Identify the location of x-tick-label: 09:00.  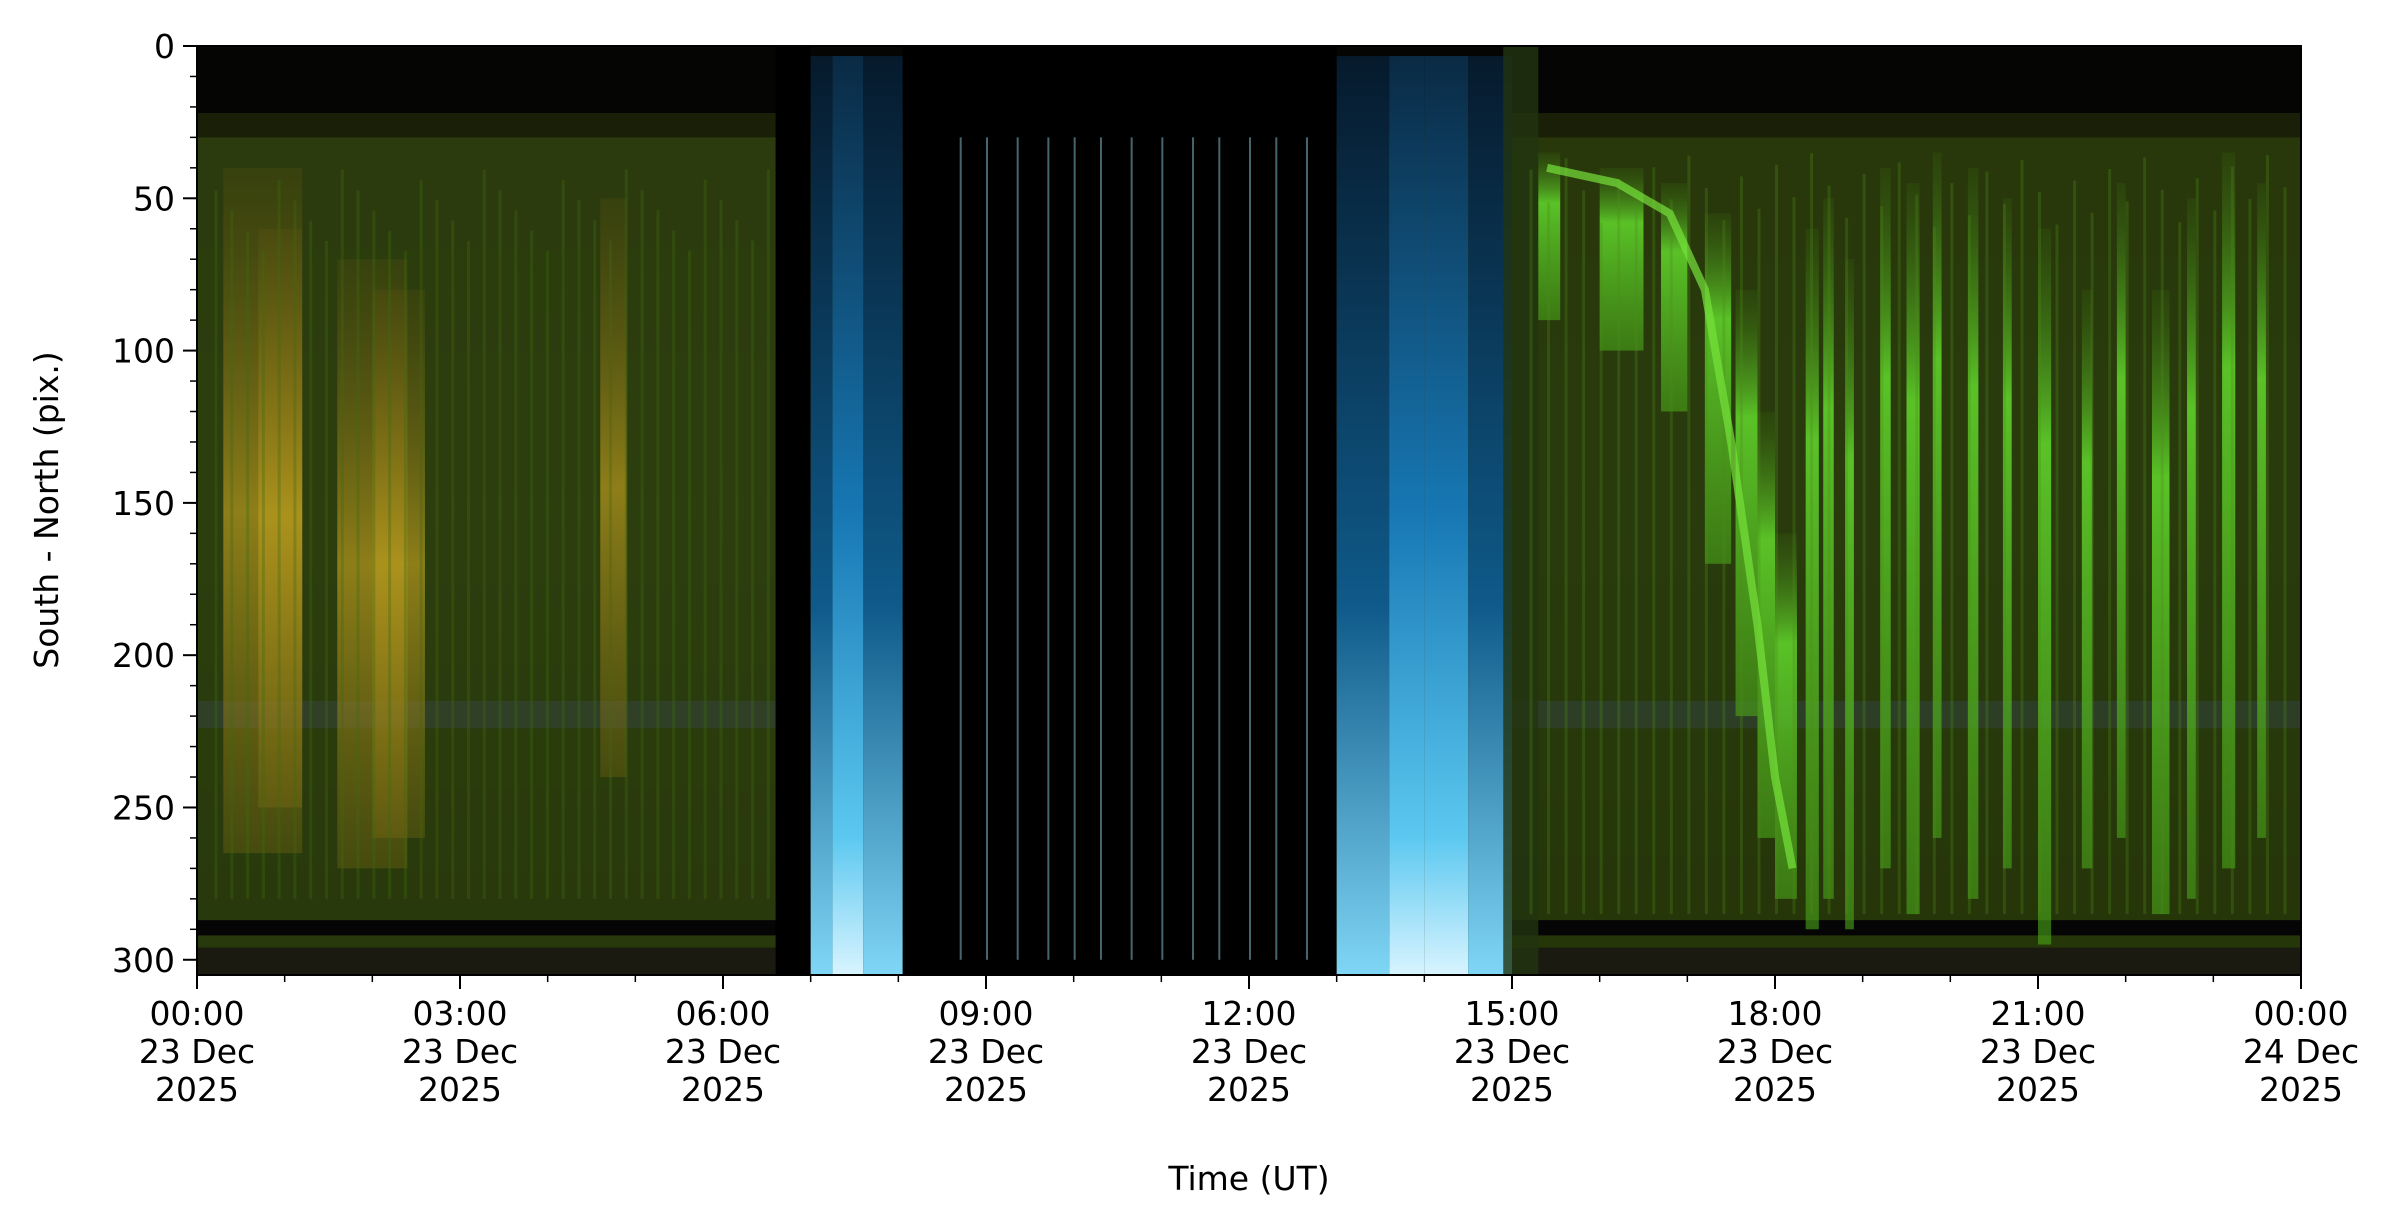
(985, 1013).